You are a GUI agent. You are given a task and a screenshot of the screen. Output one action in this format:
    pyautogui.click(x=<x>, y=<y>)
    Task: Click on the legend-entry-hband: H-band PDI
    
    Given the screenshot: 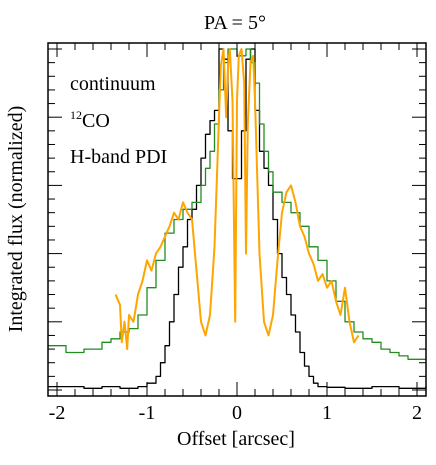 What is the action you would take?
    pyautogui.click(x=118, y=157)
    